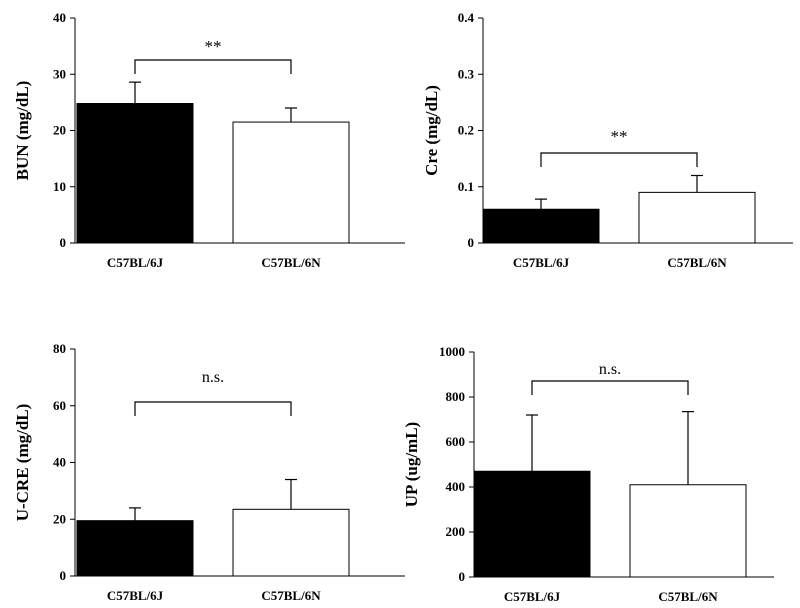  What do you see at coordinates (22, 463) in the screenshot?
I see `y-axis-label: U-CRE (mg/dL)` at bounding box center [22, 463].